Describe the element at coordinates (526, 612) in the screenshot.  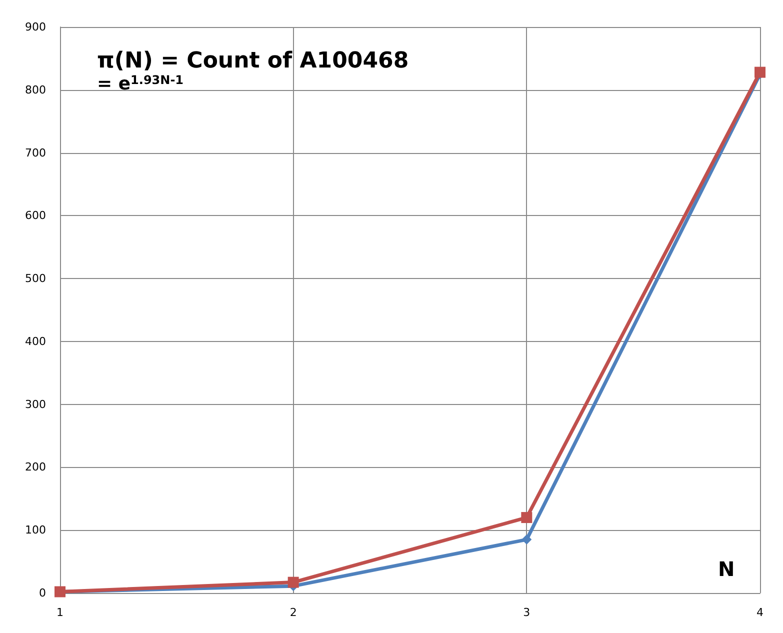
I see `x-tick-label: 3` at that location.